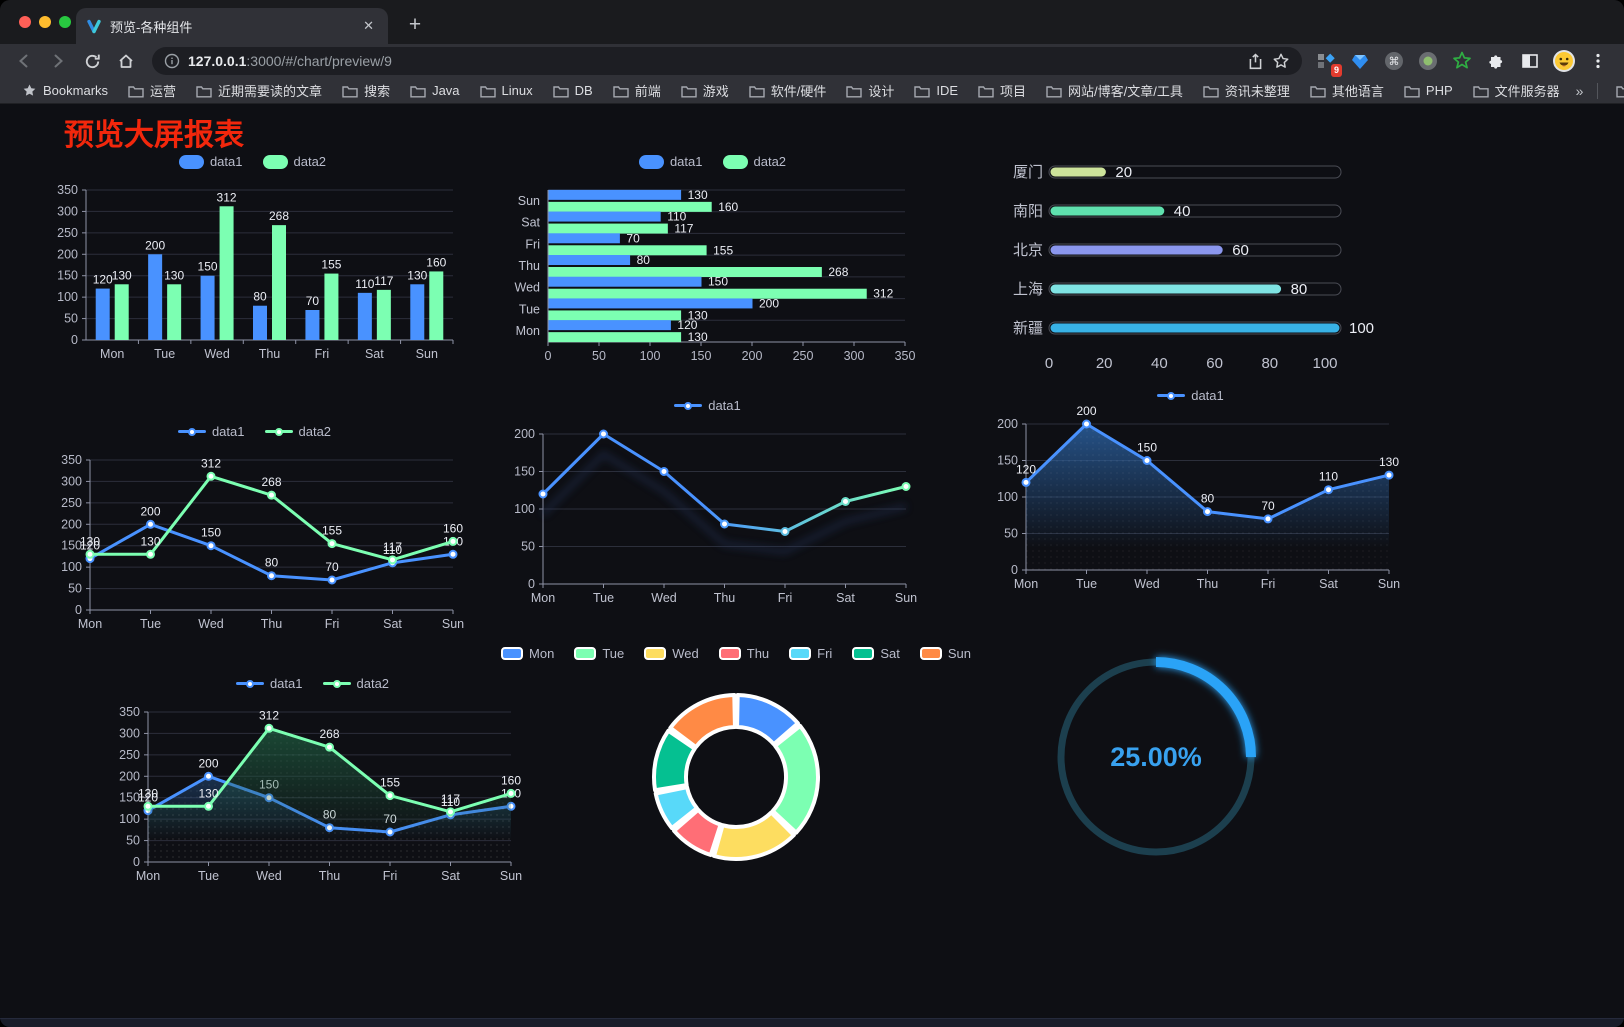 This screenshot has width=1624, height=1027. Describe the element at coordinates (528, 547) in the screenshot. I see `svg-text: 50` at that location.